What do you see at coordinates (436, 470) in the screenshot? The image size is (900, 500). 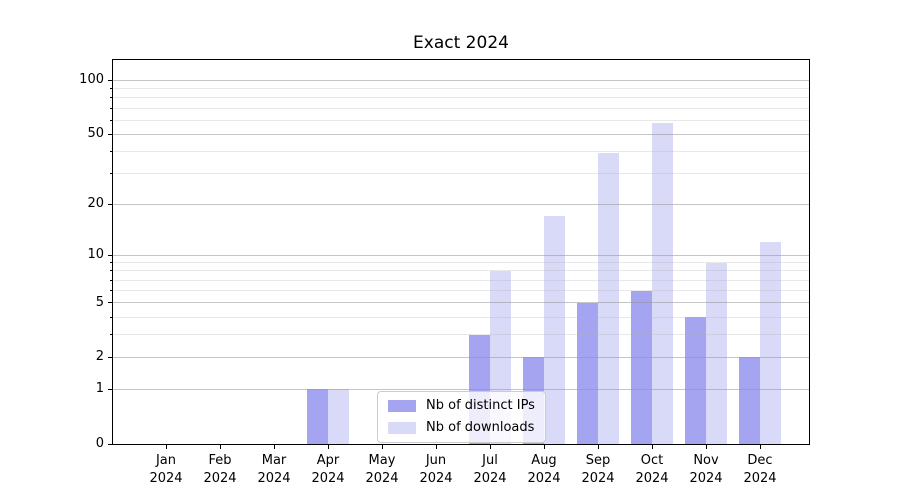 I see `x-tick-label-jun: Jun 2024` at bounding box center [436, 470].